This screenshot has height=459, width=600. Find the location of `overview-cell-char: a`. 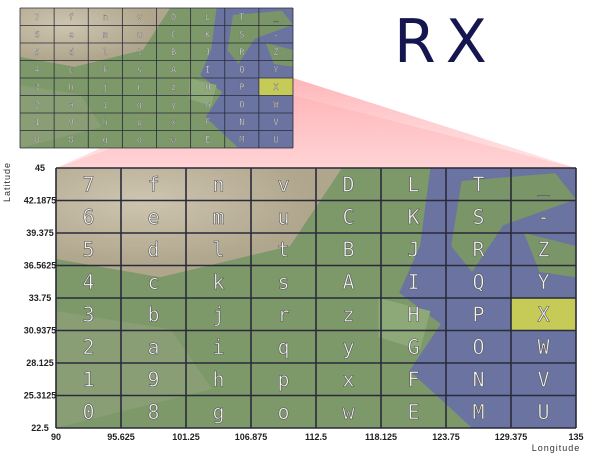

overview-cell-char: a is located at coordinates (71, 105).